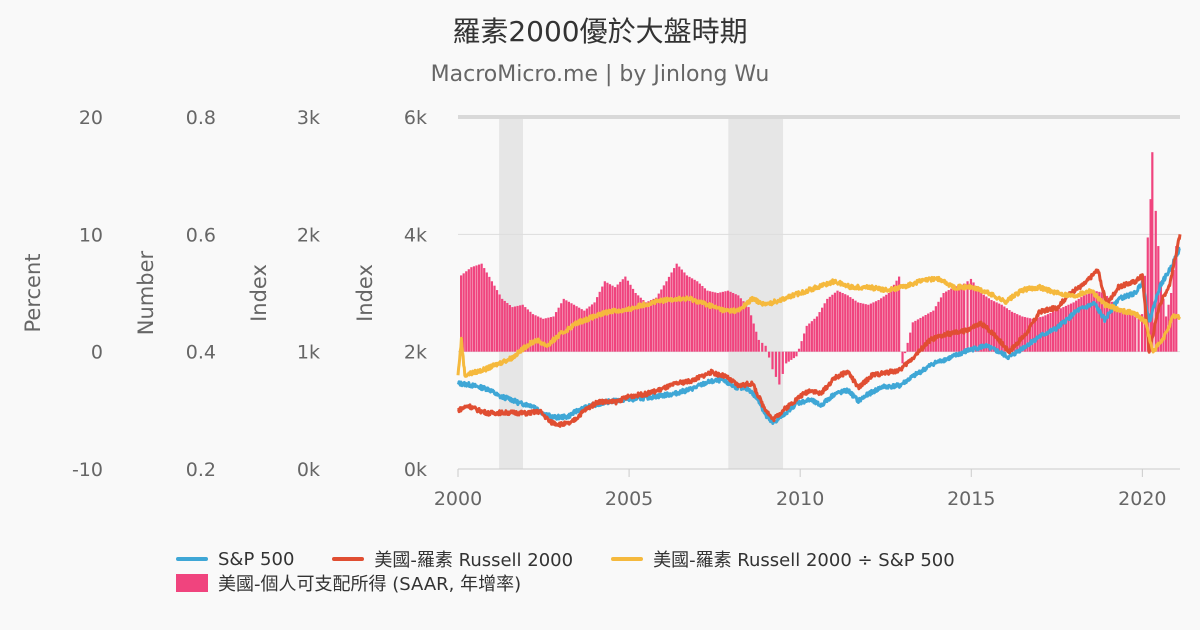 The height and width of the screenshot is (630, 1200). Describe the element at coordinates (783, 559) in the screenshot. I see `legend-item-ratio: 美國-羅素 Russell 2000 ÷ S&P 500` at that location.